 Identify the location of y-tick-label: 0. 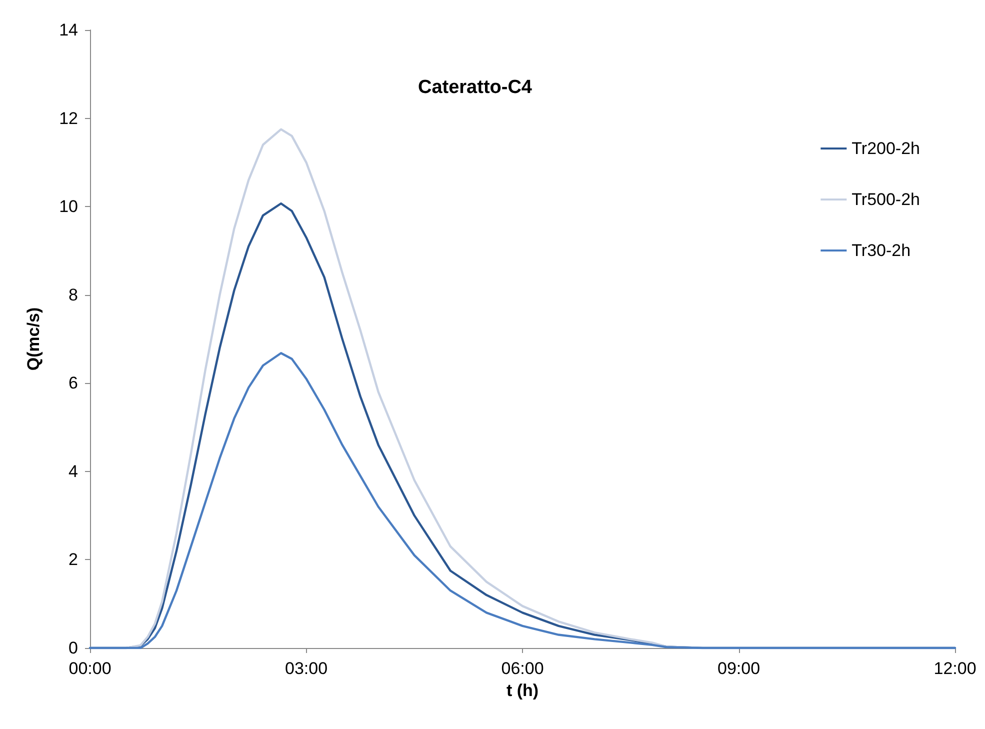
(73, 648).